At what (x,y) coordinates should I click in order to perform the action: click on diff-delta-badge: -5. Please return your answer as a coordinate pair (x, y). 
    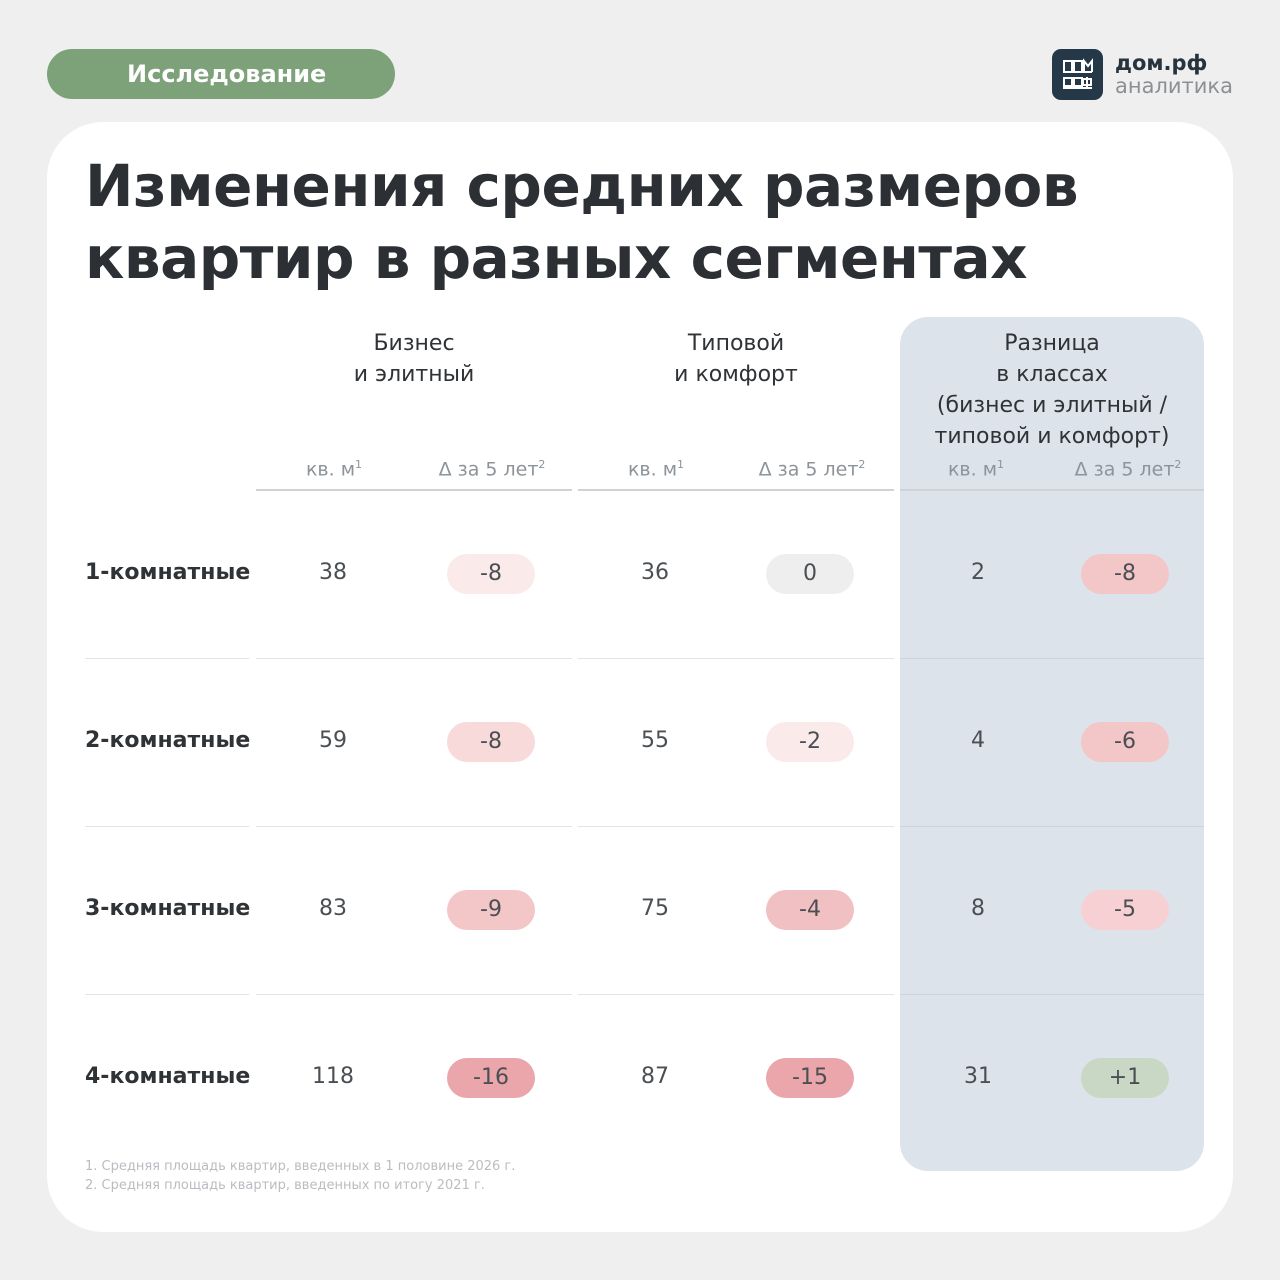
    Looking at the image, I should click on (1125, 910).